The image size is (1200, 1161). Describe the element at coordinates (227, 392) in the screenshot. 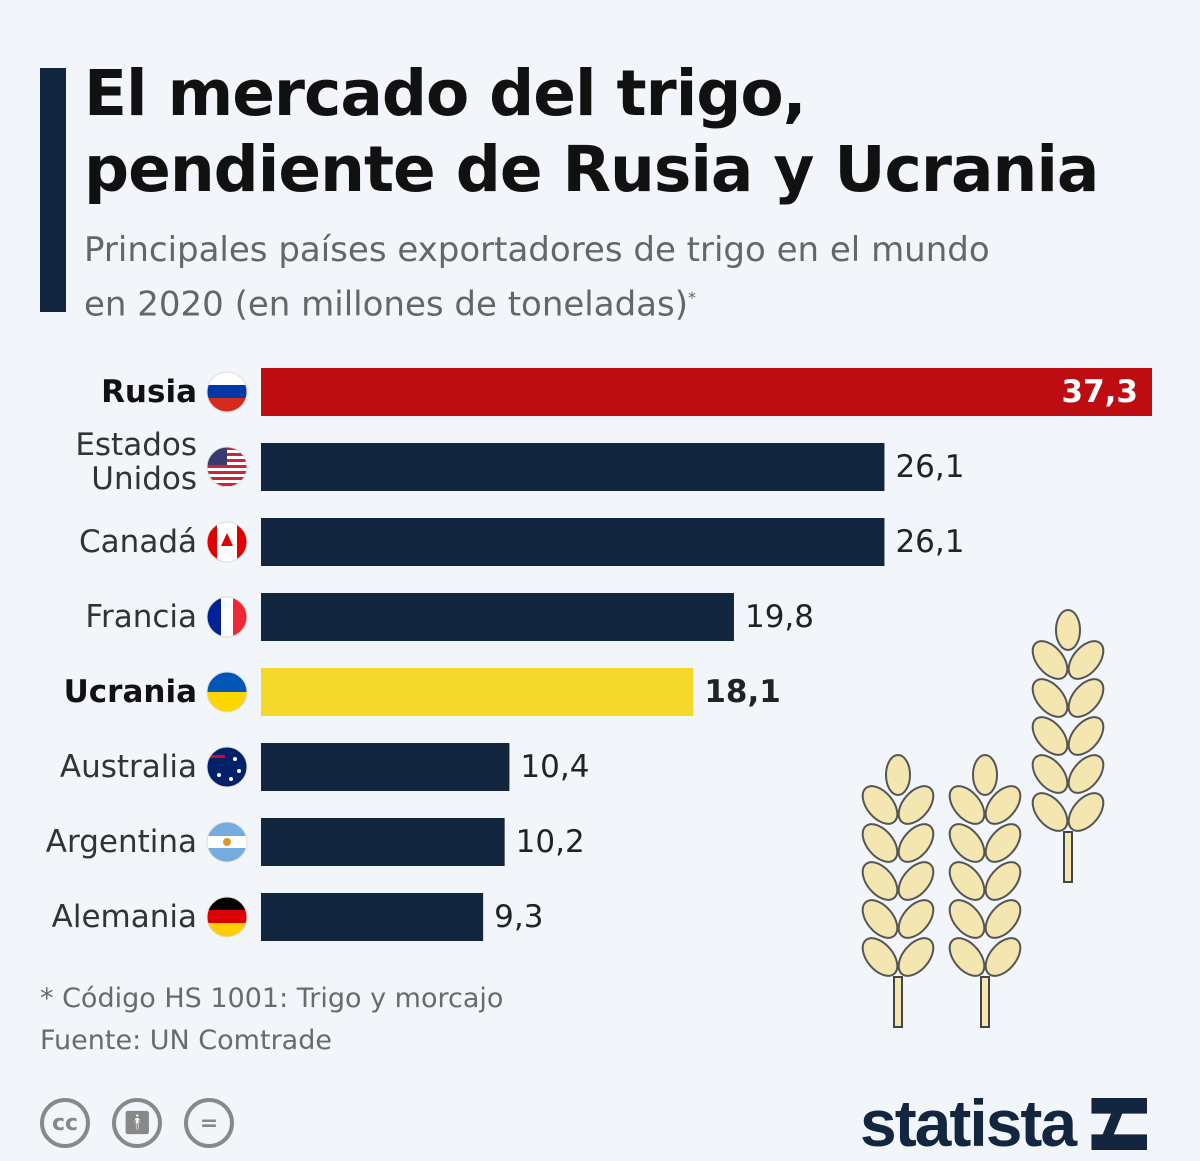

I see `russia-flag-icon` at that location.